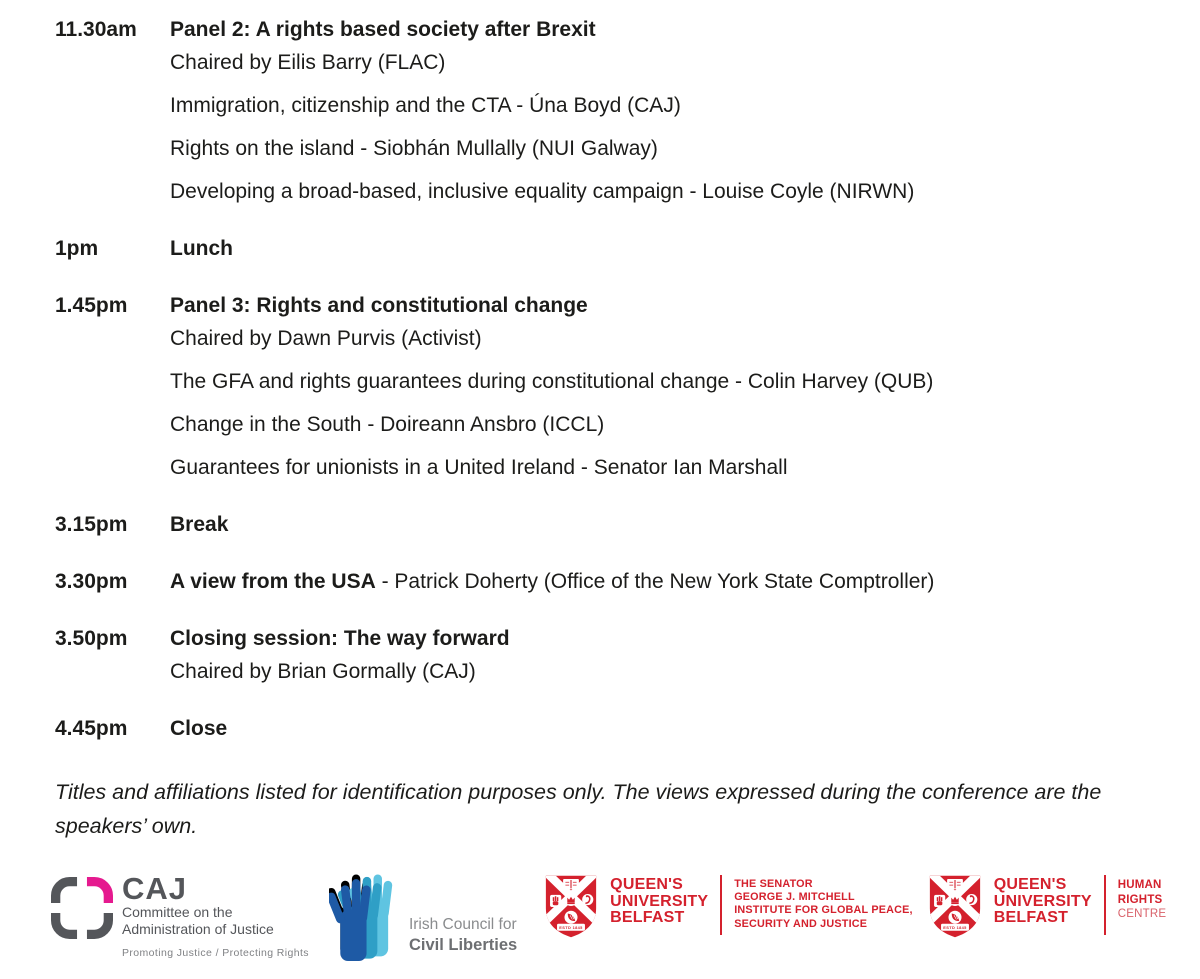 This screenshot has height=979, width=1200. Describe the element at coordinates (801, 923) in the screenshot. I see `mitchell-line: SECURITY AND JUSTICE` at that location.